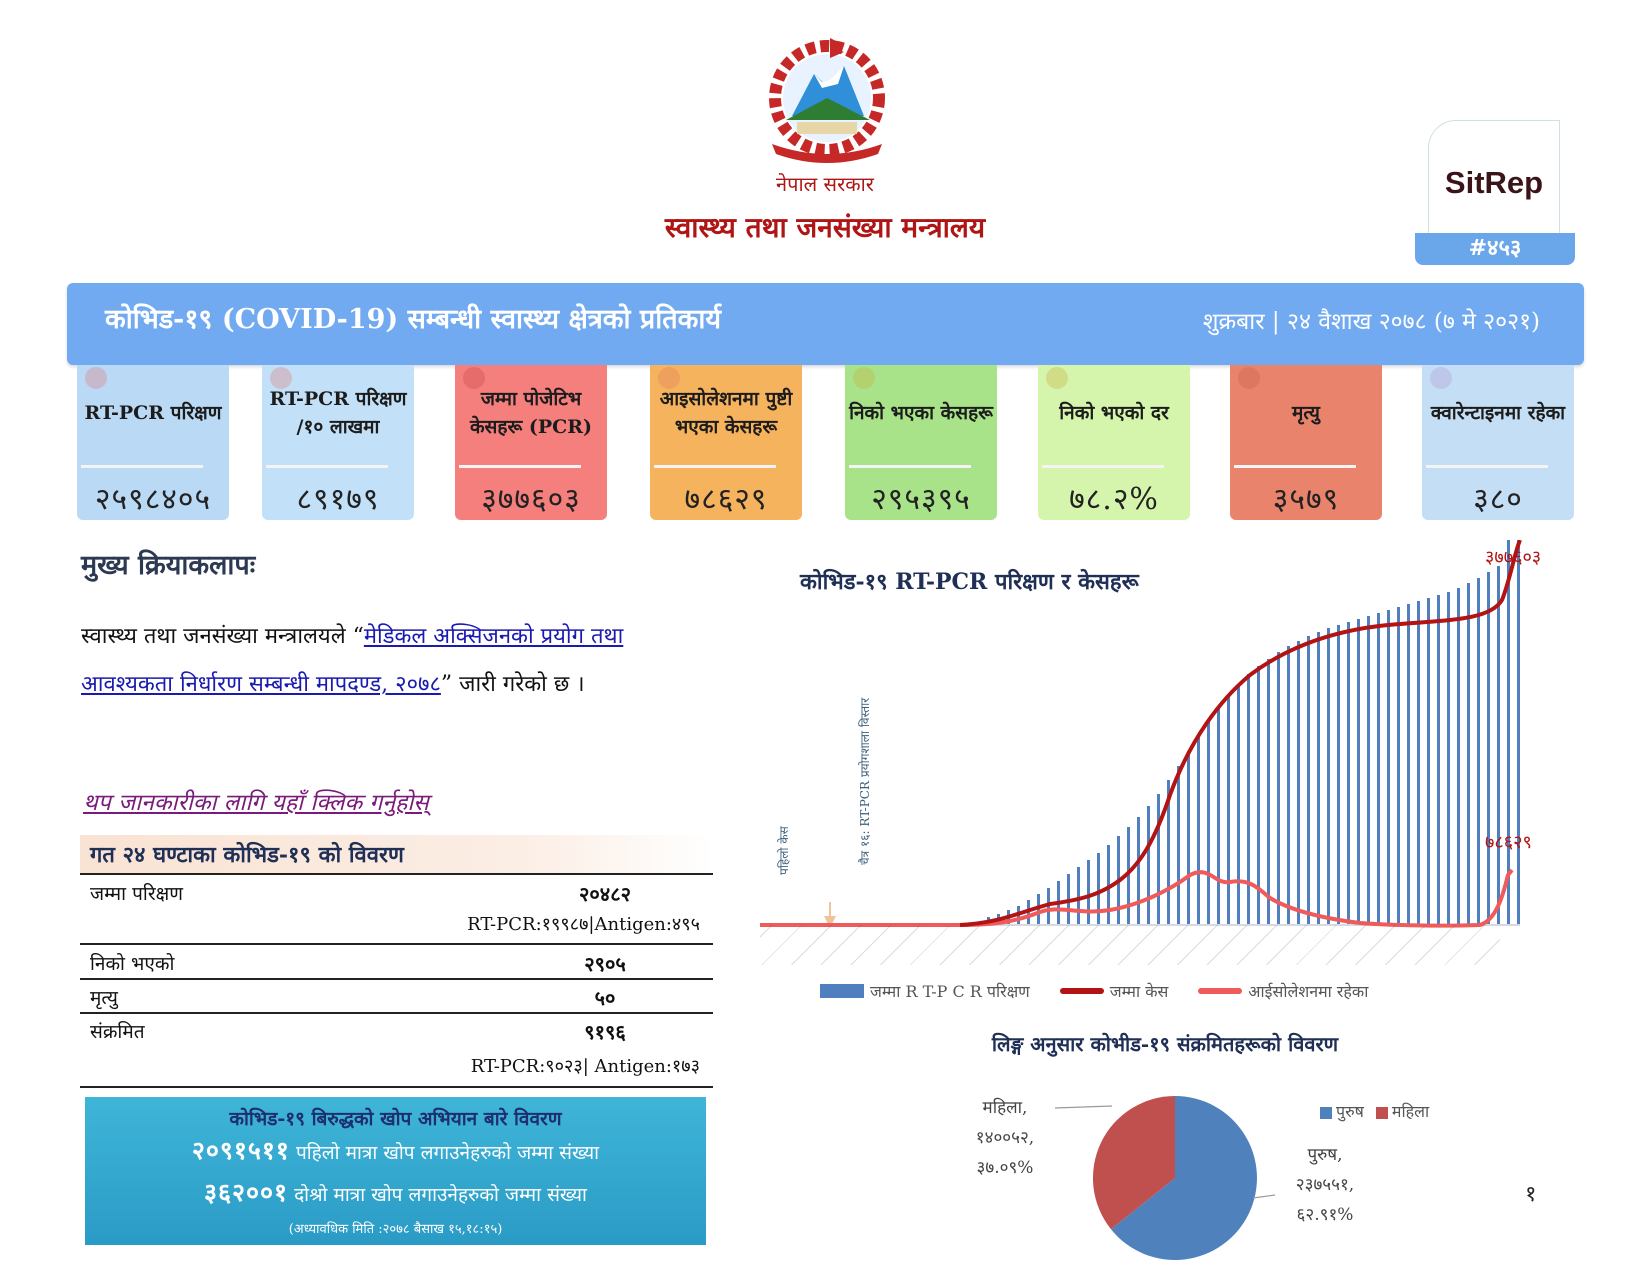  What do you see at coordinates (921, 413) in the screenshot?
I see `stat-label: निको भएका केसहरू` at bounding box center [921, 413].